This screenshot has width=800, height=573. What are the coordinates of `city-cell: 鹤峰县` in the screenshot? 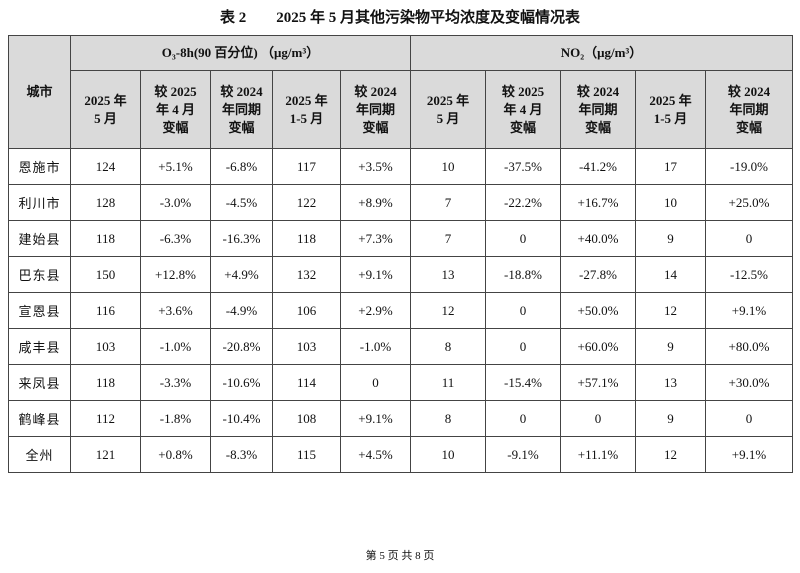 It's located at (39, 418).